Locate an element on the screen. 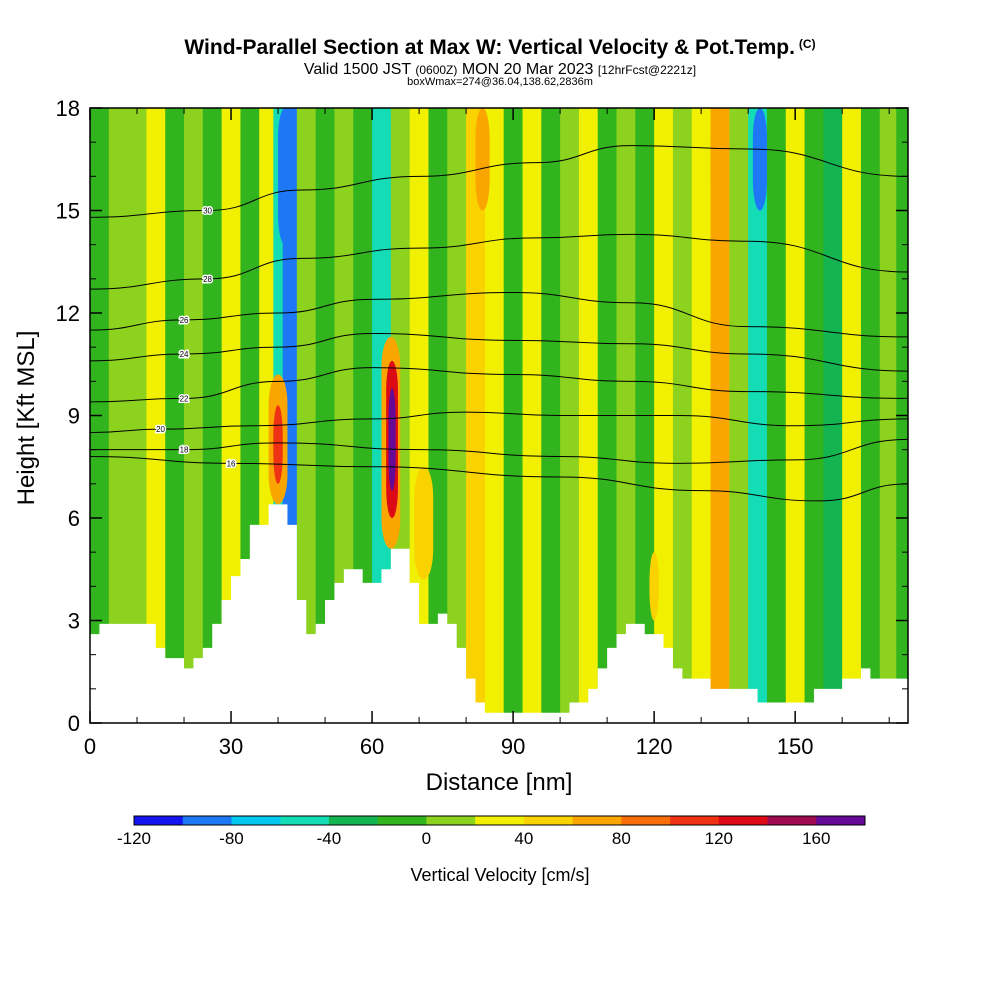  contour-label: 24 is located at coordinates (184, 354).